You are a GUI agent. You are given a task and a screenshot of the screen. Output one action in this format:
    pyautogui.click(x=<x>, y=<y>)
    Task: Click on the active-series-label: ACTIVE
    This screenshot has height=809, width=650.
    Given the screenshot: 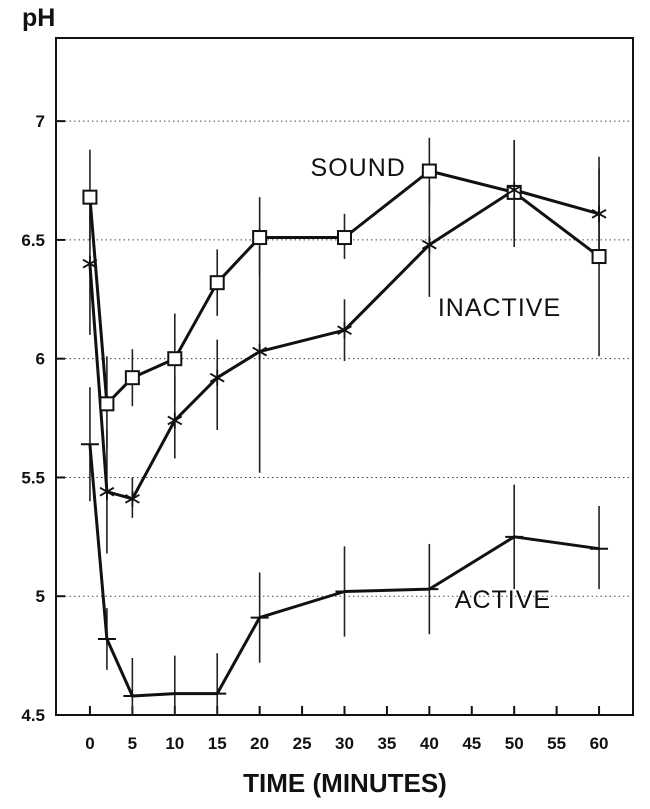 What is the action you would take?
    pyautogui.click(x=503, y=600)
    